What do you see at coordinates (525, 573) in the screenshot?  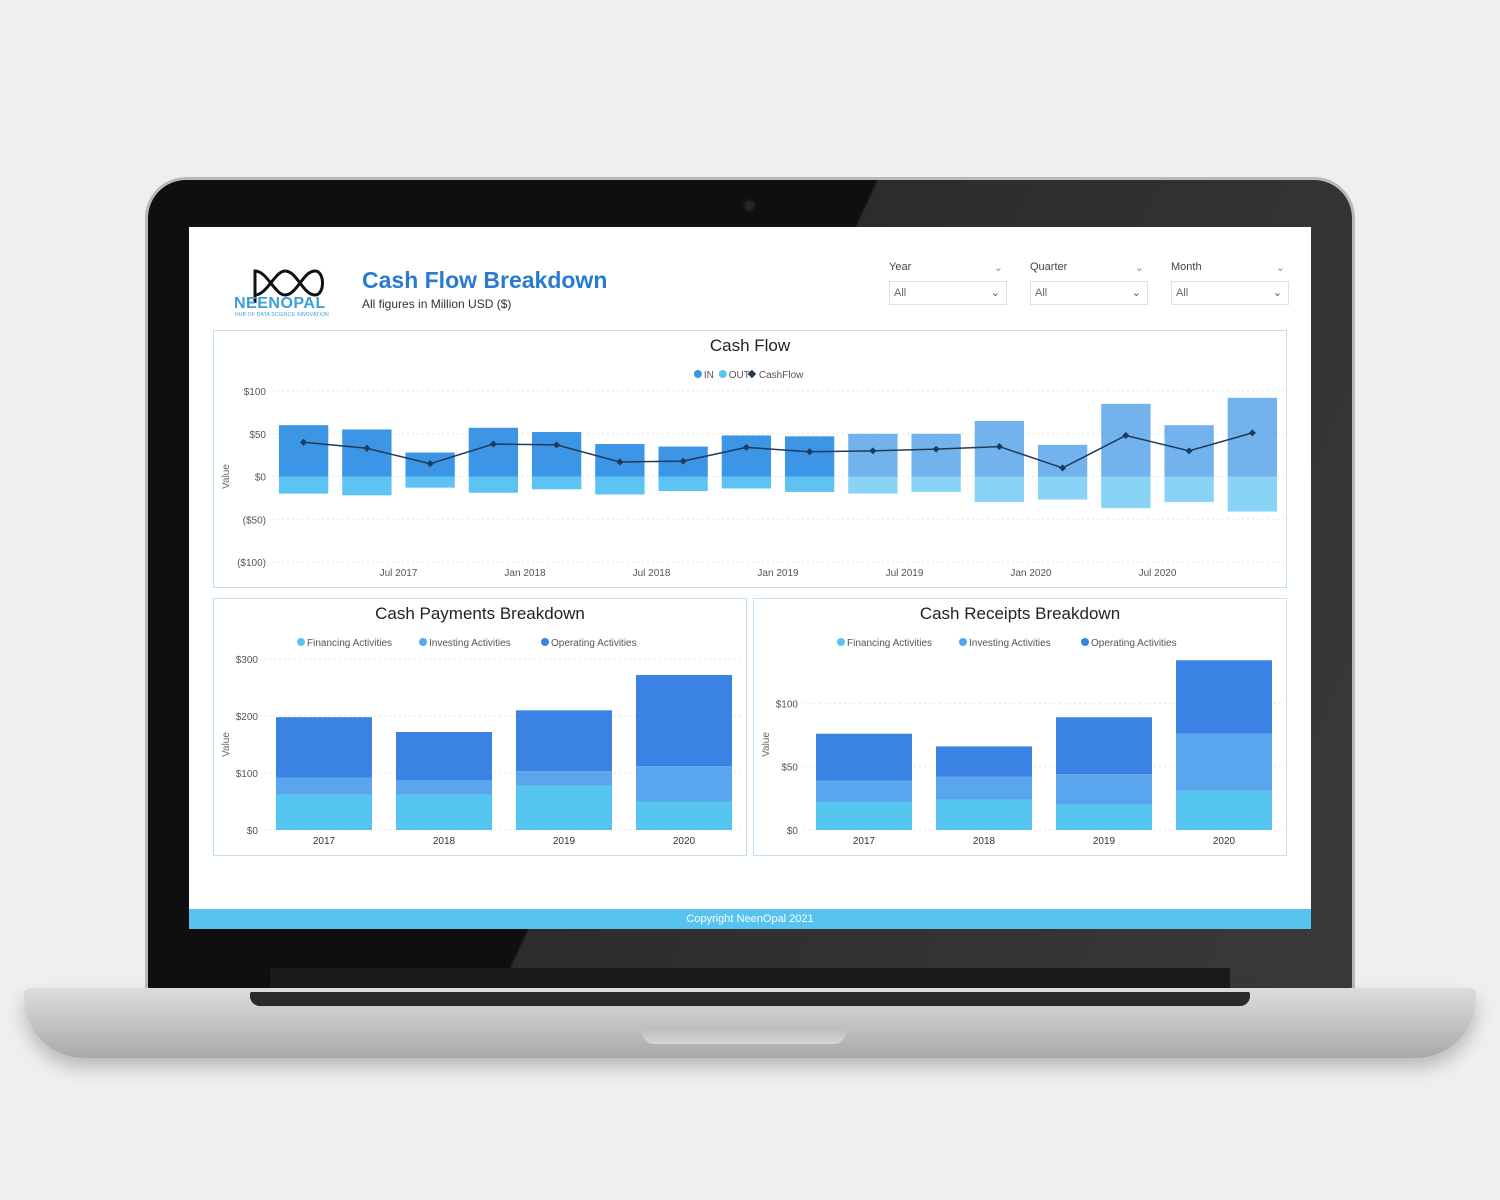 I see `x-tick-label: Jan 2018` at bounding box center [525, 573].